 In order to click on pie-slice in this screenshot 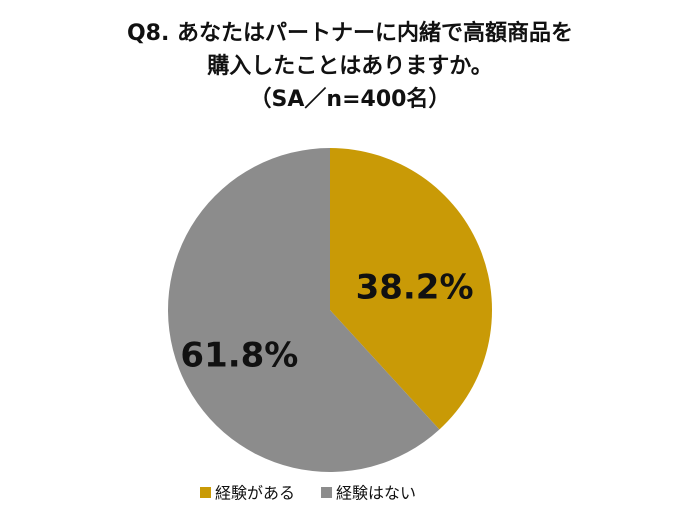, I will do `click(411, 289)`.